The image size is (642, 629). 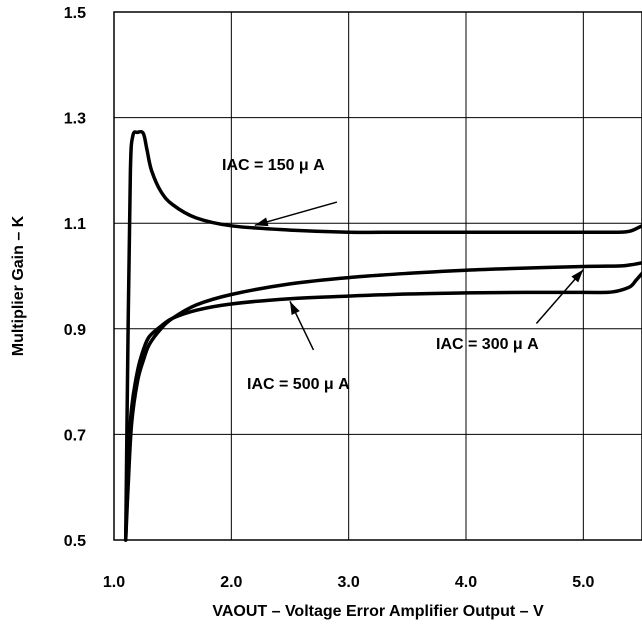 What do you see at coordinates (114, 582) in the screenshot?
I see `x-tick-label: 1.0` at bounding box center [114, 582].